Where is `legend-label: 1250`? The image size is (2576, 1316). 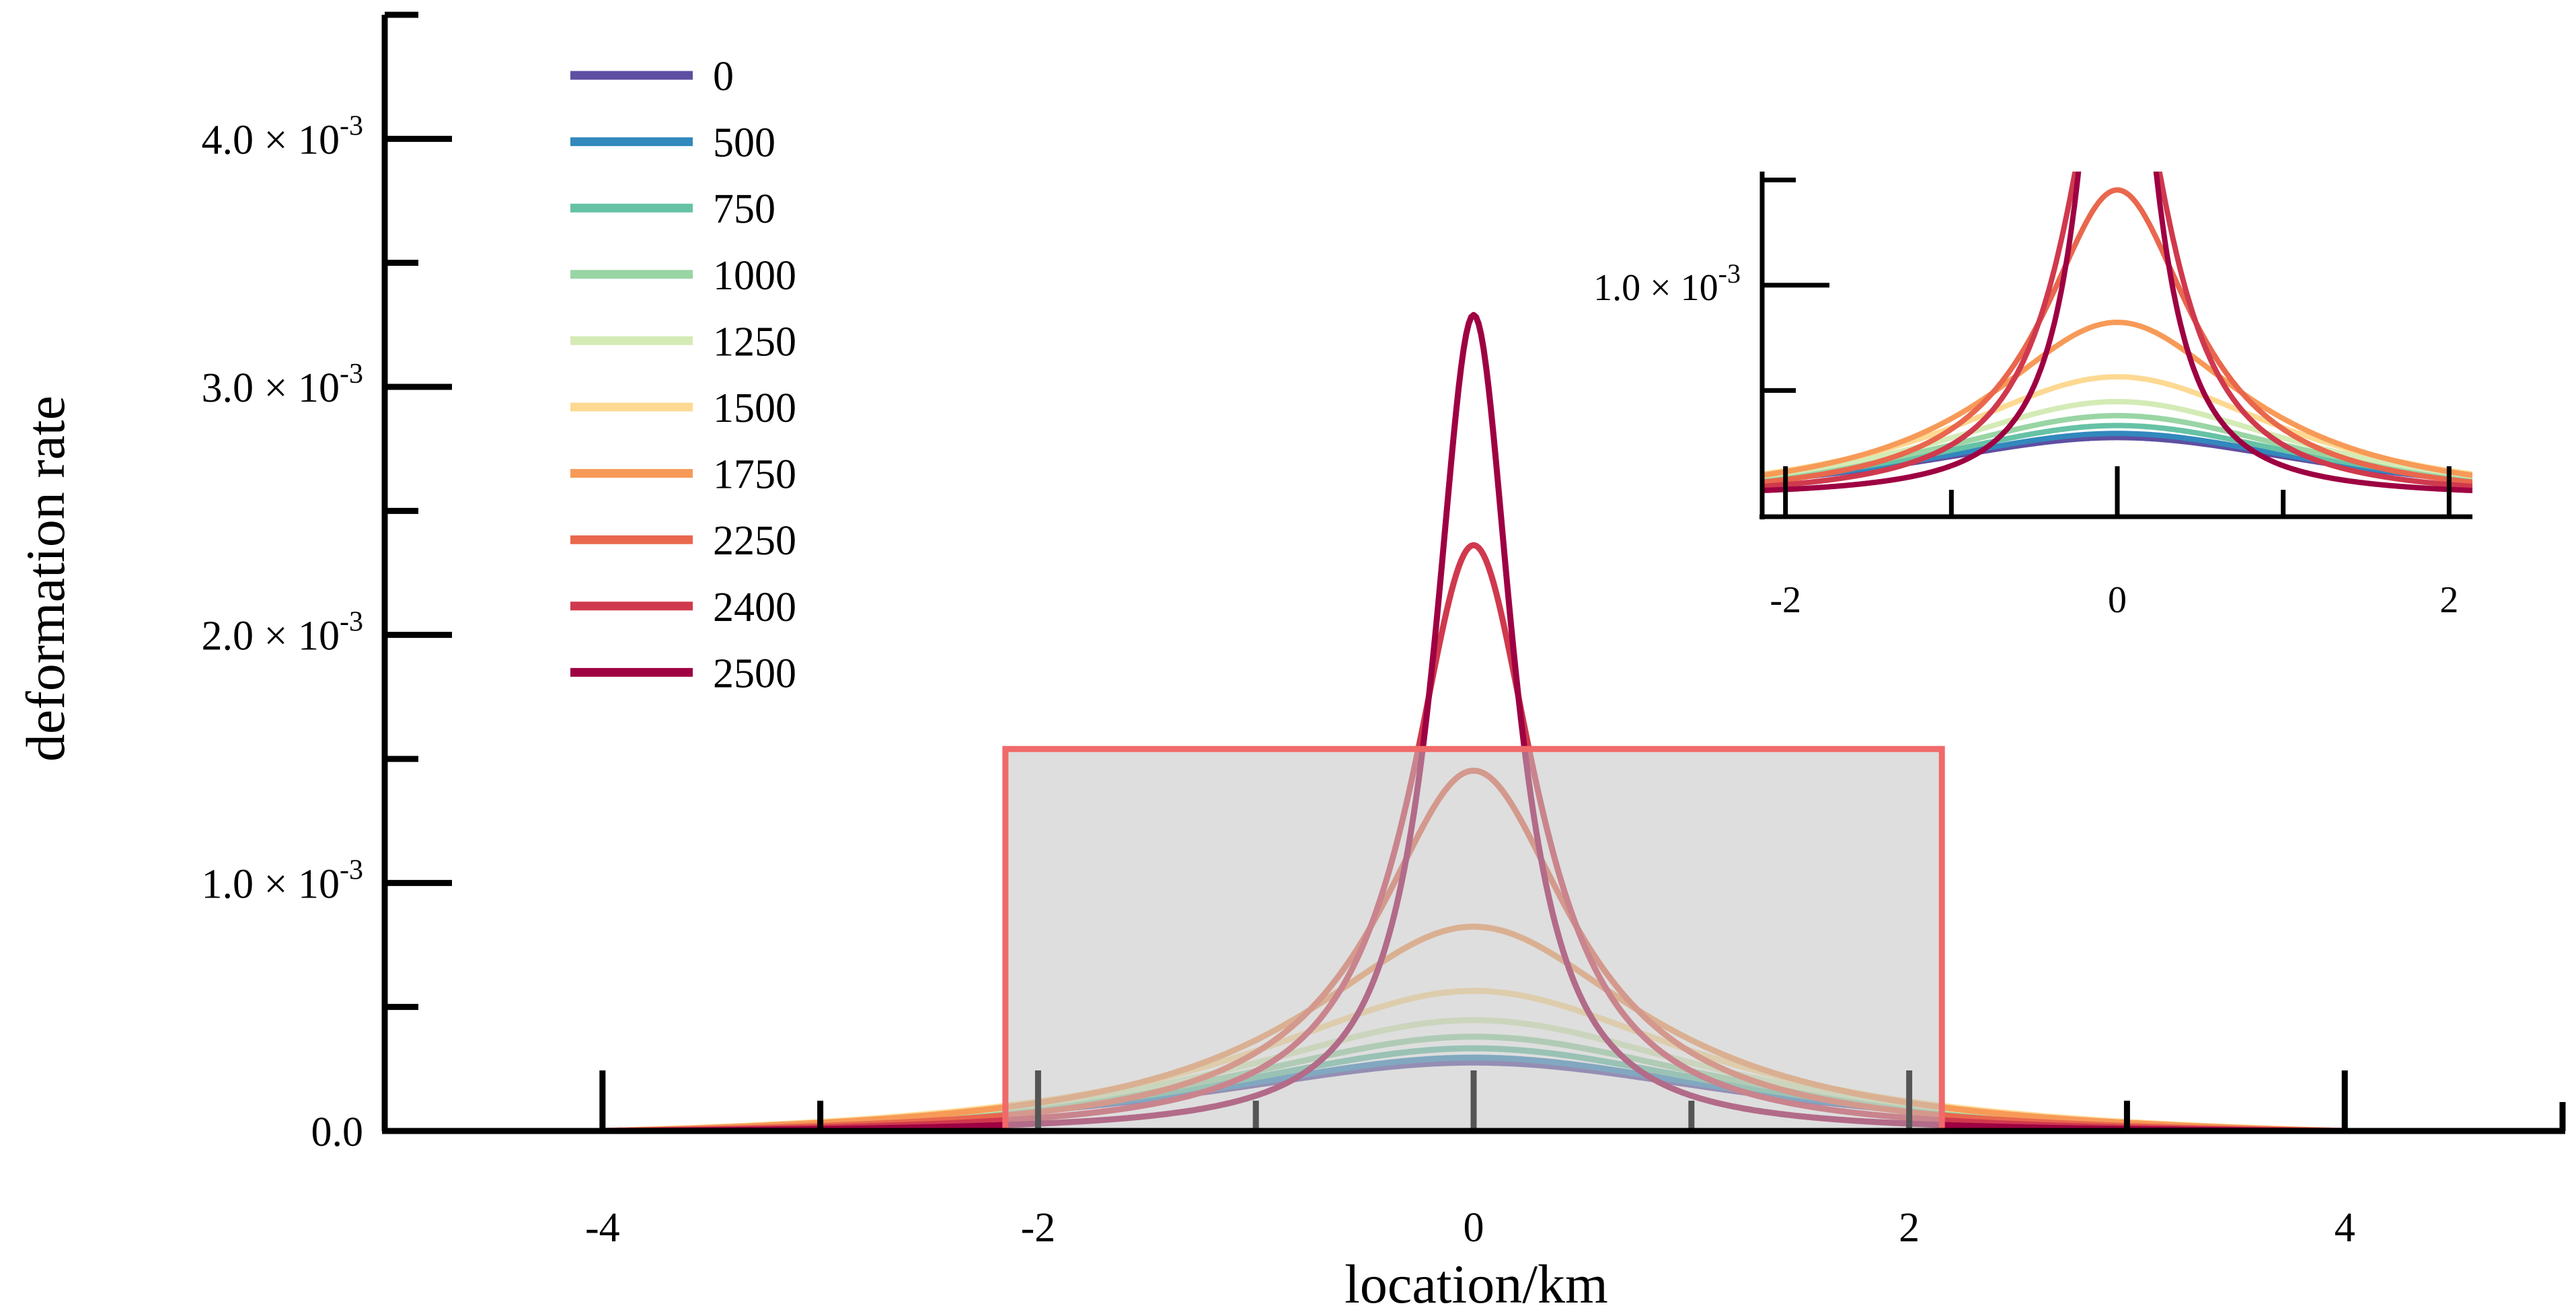 legend-label: 1250 is located at coordinates (754, 342).